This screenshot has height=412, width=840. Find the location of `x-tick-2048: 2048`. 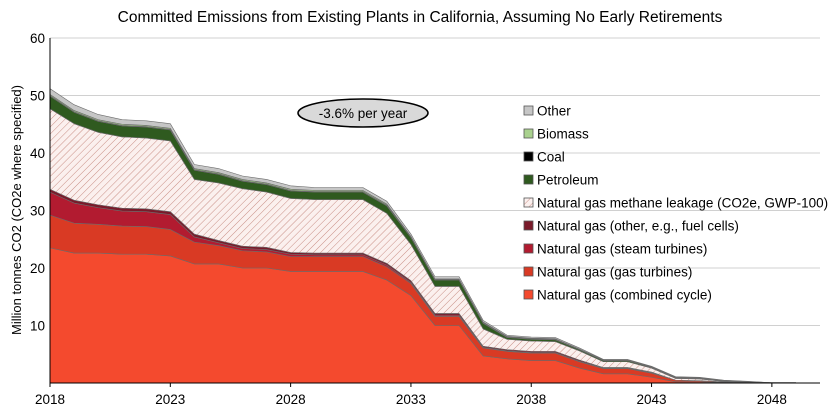

x-tick-2048: 2048 is located at coordinates (772, 399).